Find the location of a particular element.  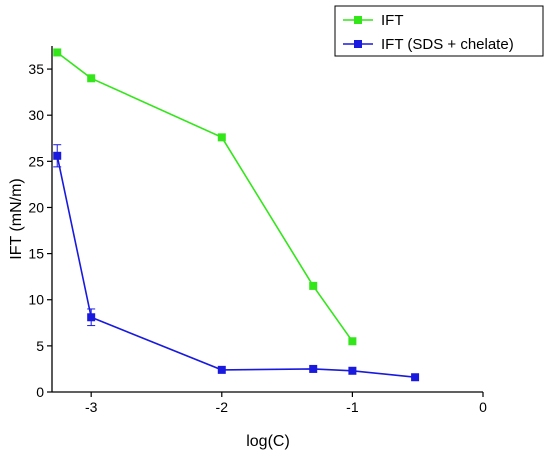

x-axis-title: log(C) is located at coordinates (268, 441).